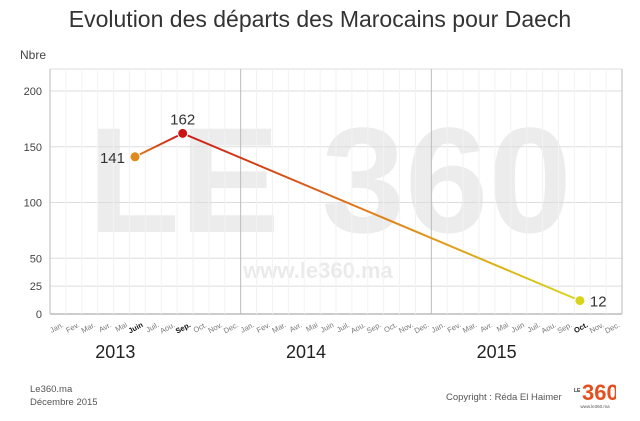 This screenshot has height=421, width=640. What do you see at coordinates (36, 287) in the screenshot?
I see `y-tick-label: 25` at bounding box center [36, 287].